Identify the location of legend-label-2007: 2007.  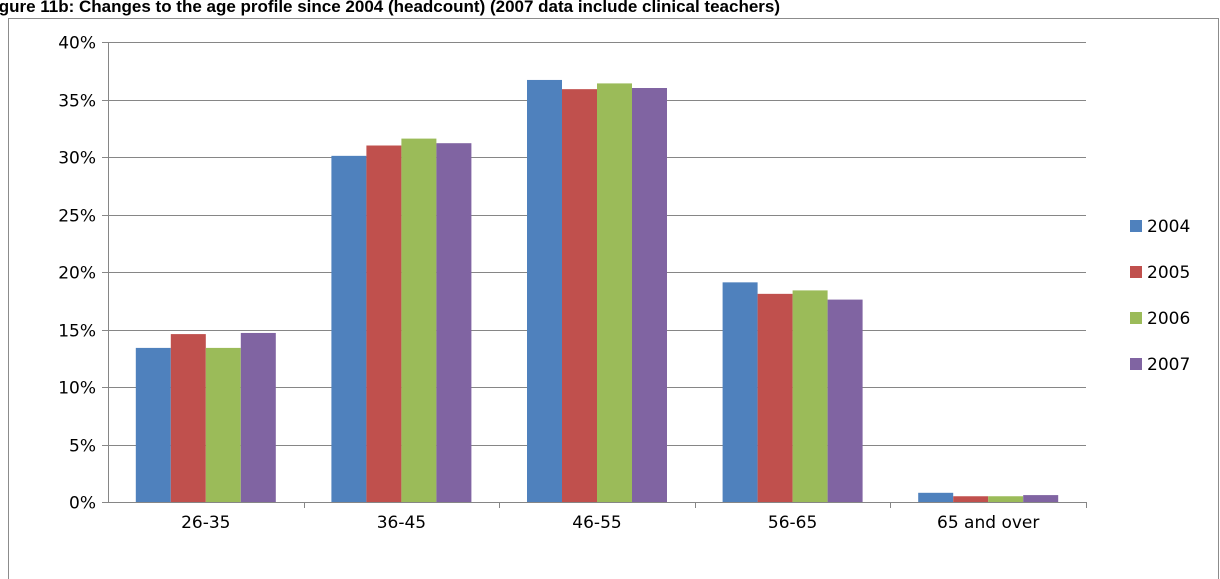
(1168, 365).